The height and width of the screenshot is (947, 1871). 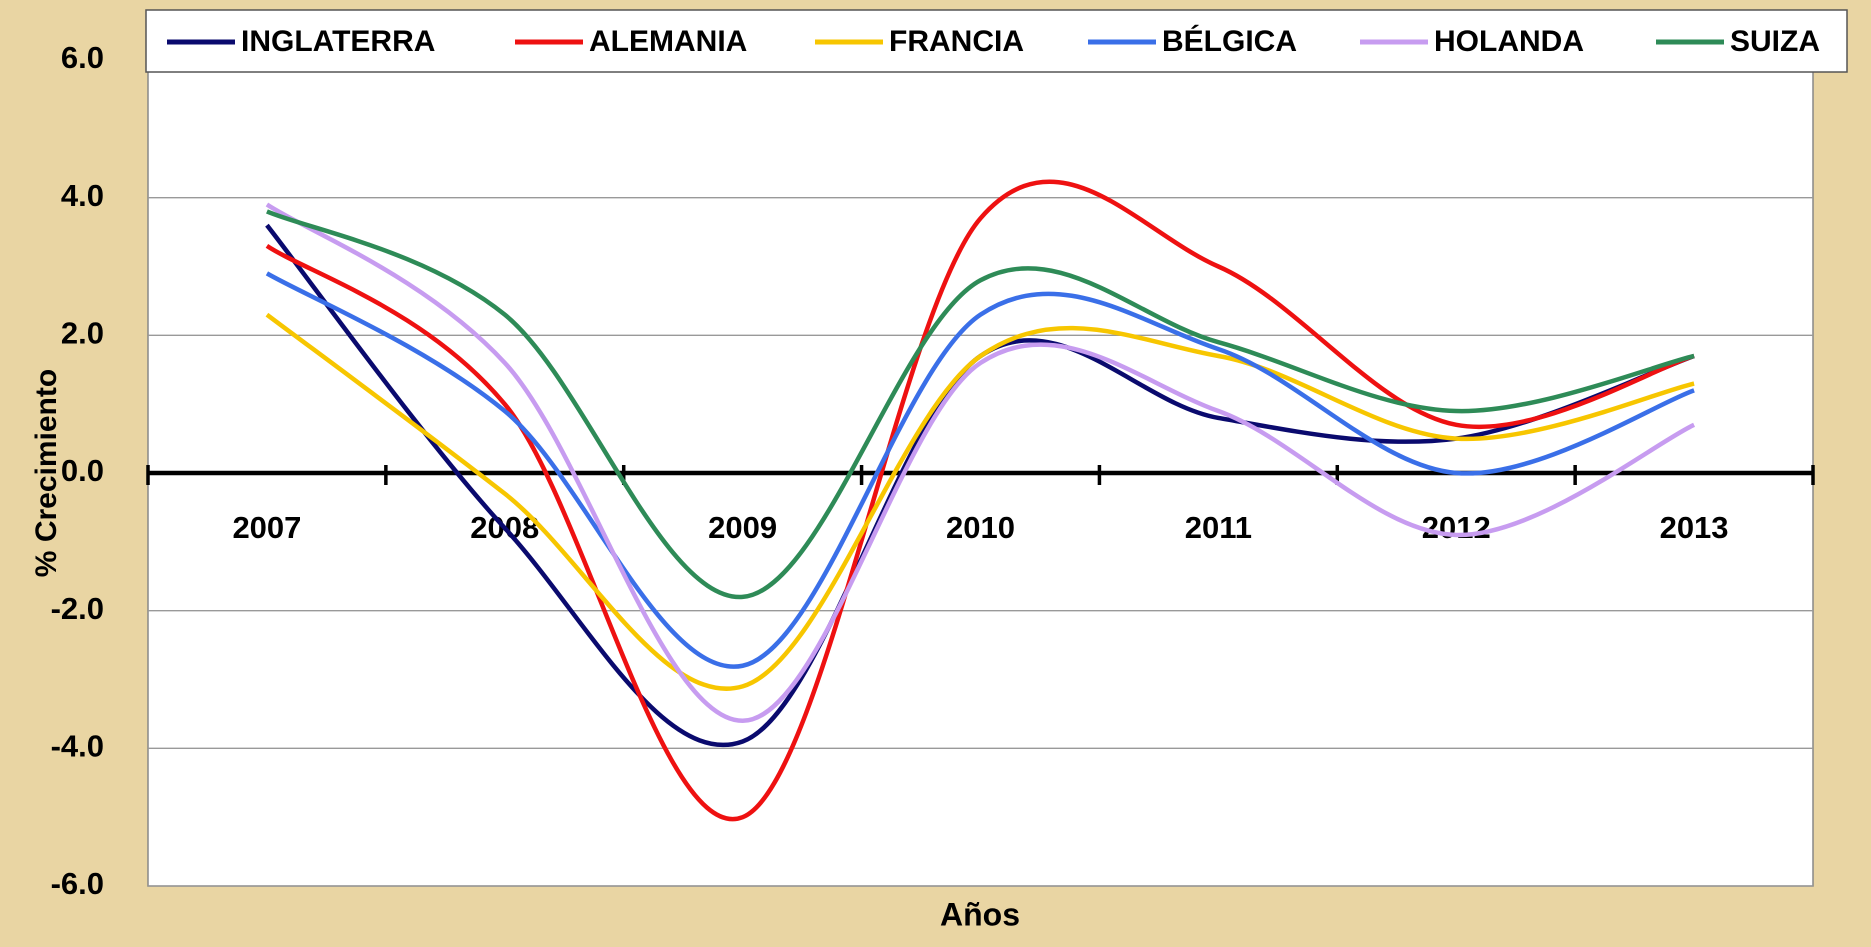 What do you see at coordinates (668, 41) in the screenshot?
I see `legend-label: ALEMANIA` at bounding box center [668, 41].